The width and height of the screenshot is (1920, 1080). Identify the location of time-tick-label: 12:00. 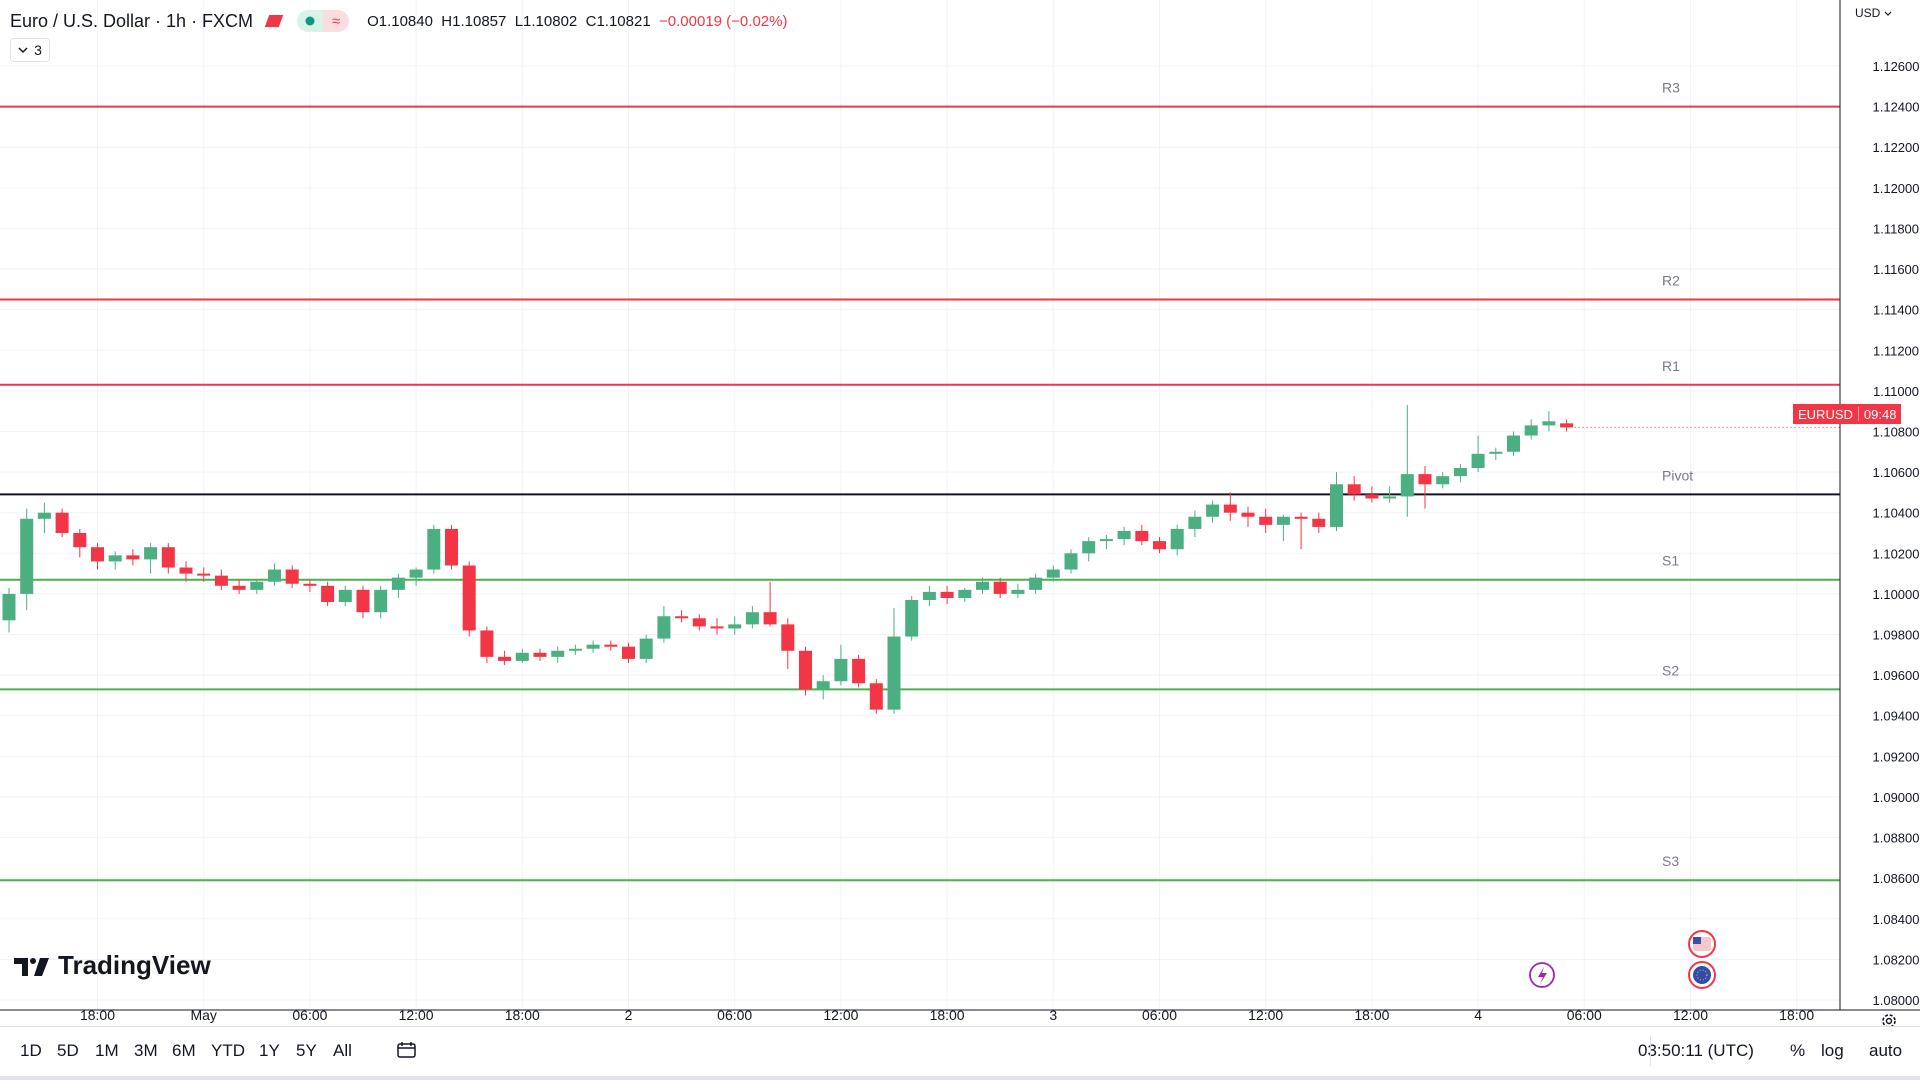
(1690, 1015).